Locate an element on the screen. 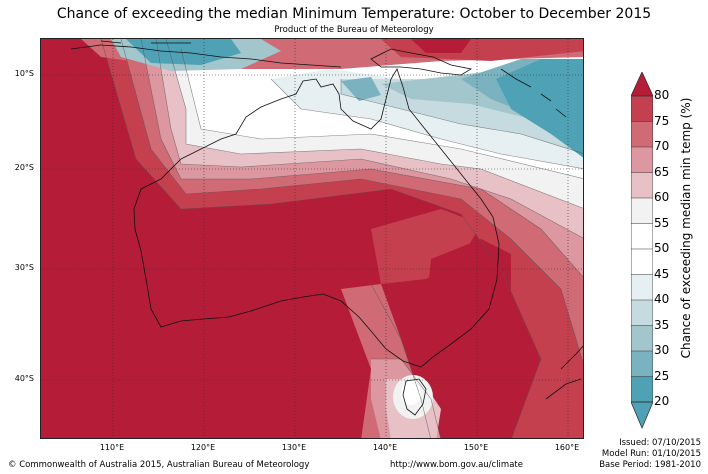 The height and width of the screenshot is (474, 708). lon-label-140e: 140°E is located at coordinates (385, 447).